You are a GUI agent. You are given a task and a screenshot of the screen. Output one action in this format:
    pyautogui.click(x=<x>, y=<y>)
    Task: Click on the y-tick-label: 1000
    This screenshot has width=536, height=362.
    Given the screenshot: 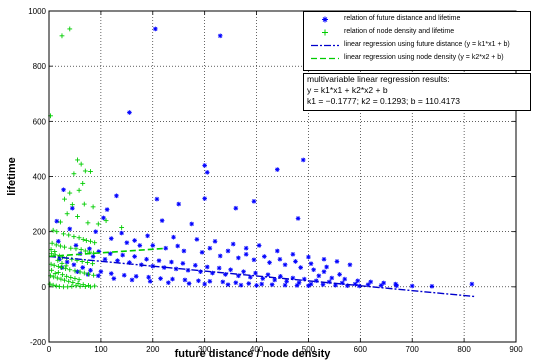 What is the action you would take?
    pyautogui.click(x=37, y=11)
    